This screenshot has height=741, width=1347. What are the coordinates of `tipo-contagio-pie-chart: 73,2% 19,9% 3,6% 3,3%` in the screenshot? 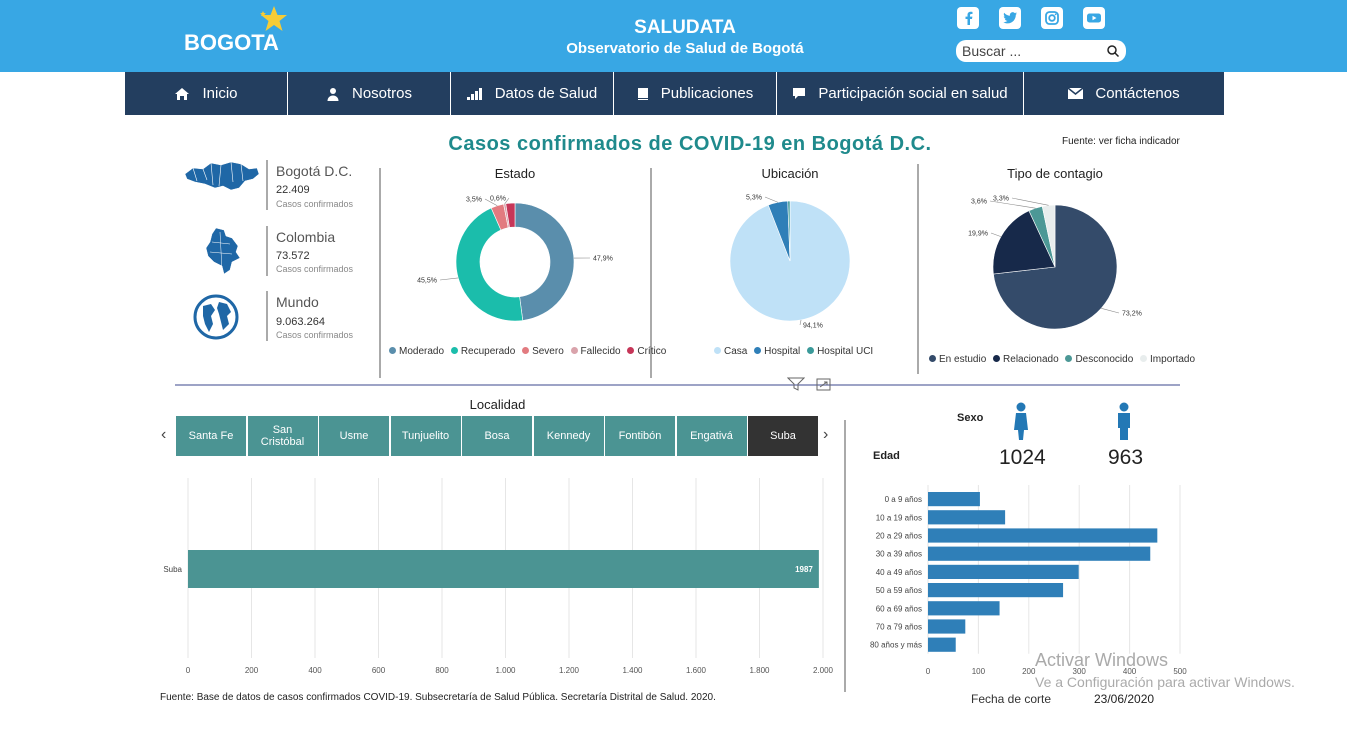 It's located at (1055, 262).